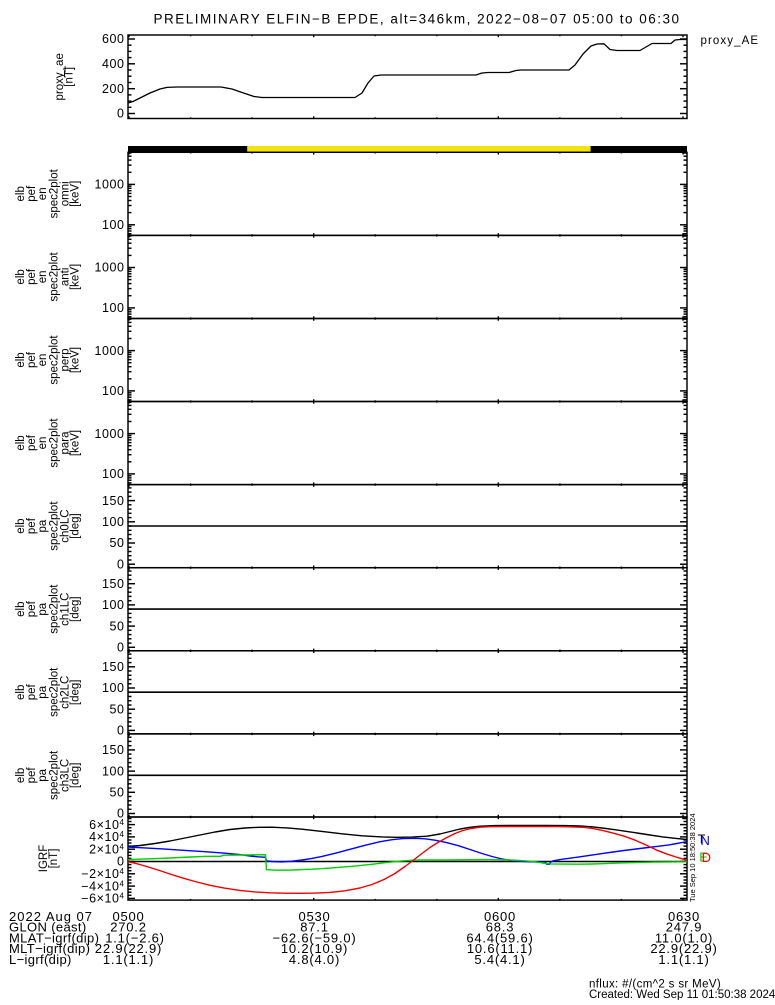  I want to click on svg-text: E, so click(703, 856).